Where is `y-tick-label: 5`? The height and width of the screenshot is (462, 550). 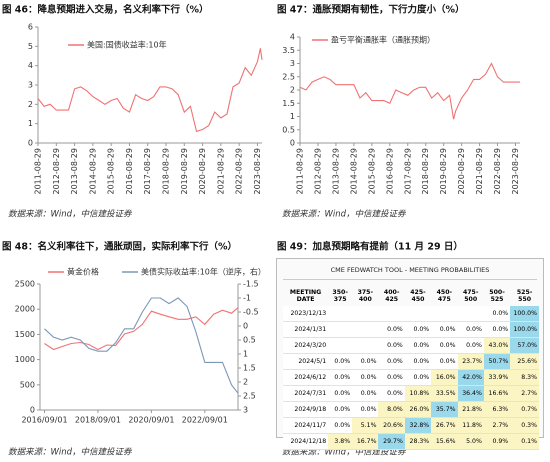 y-tick-label: 5 is located at coordinates (30, 46).